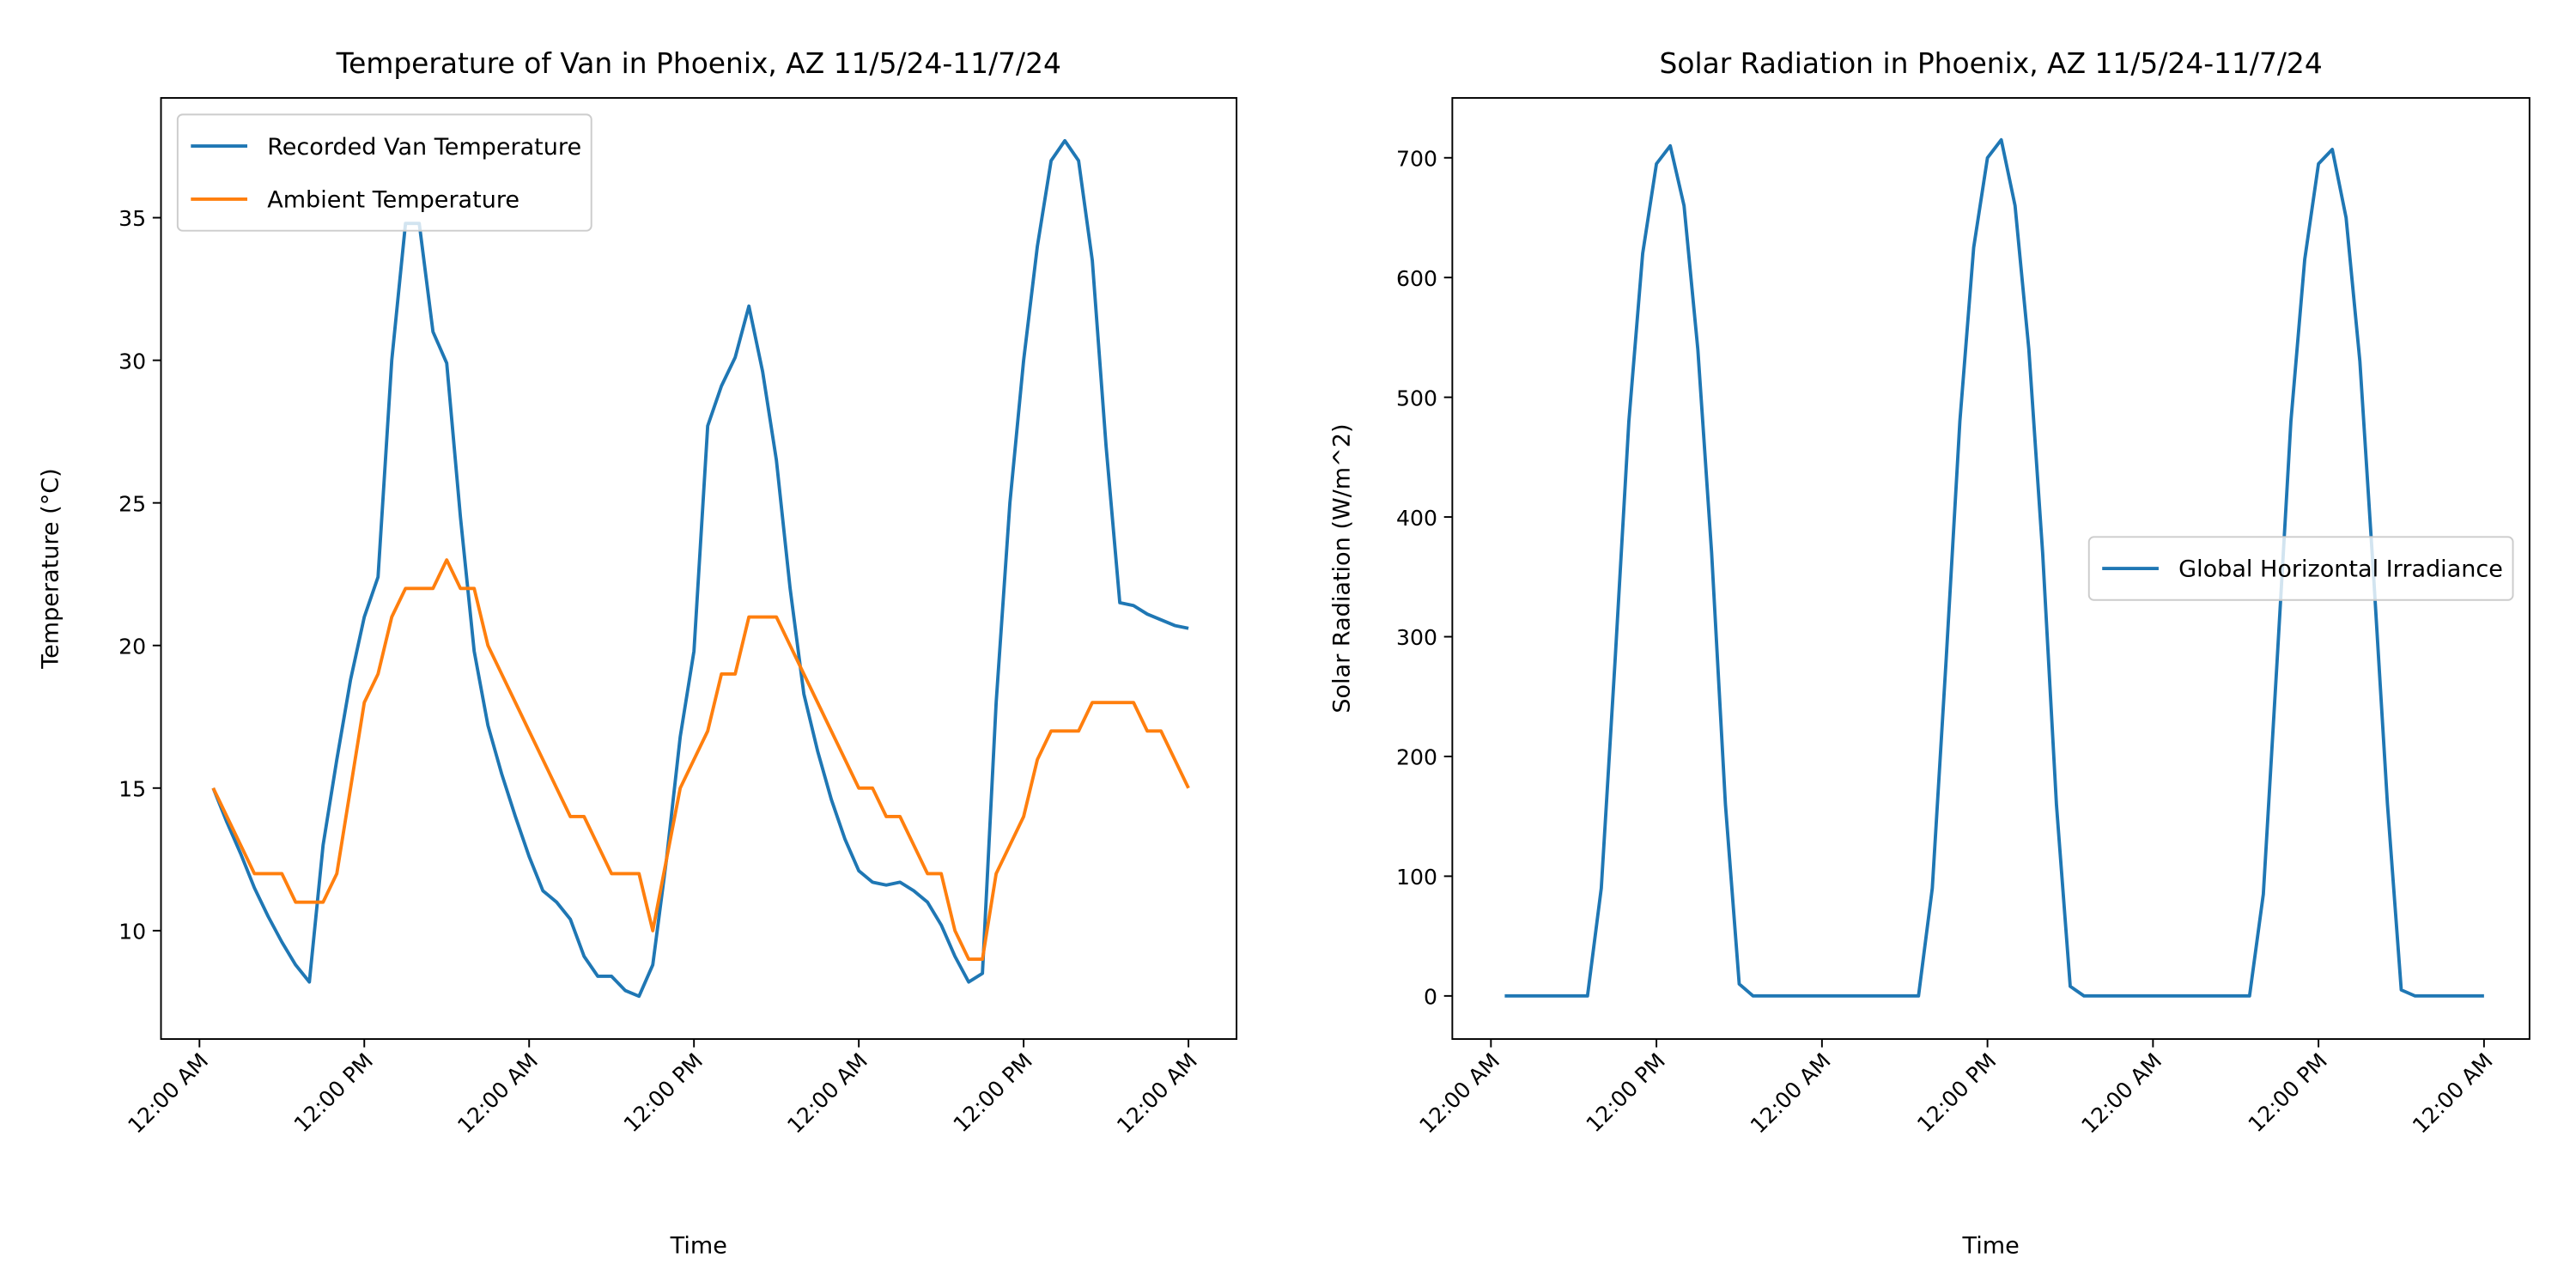 This screenshot has height=1288, width=2576. Describe the element at coordinates (132, 932) in the screenshot. I see `y-tick-label: 10` at that location.